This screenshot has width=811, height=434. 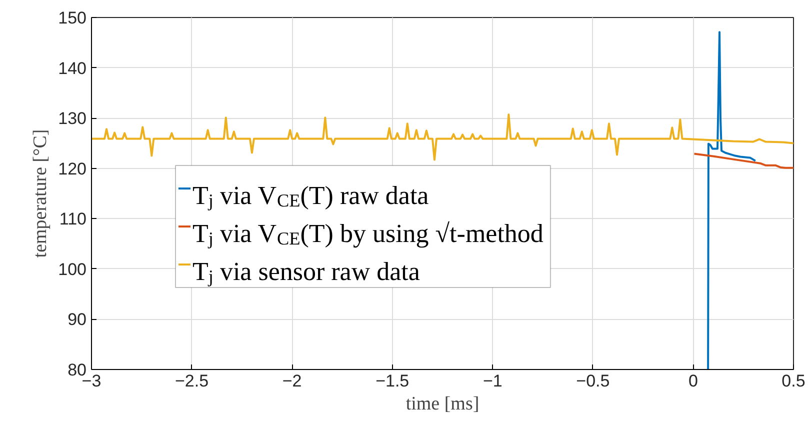 What do you see at coordinates (72, 18) in the screenshot?
I see `y-tick-label: 150` at bounding box center [72, 18].